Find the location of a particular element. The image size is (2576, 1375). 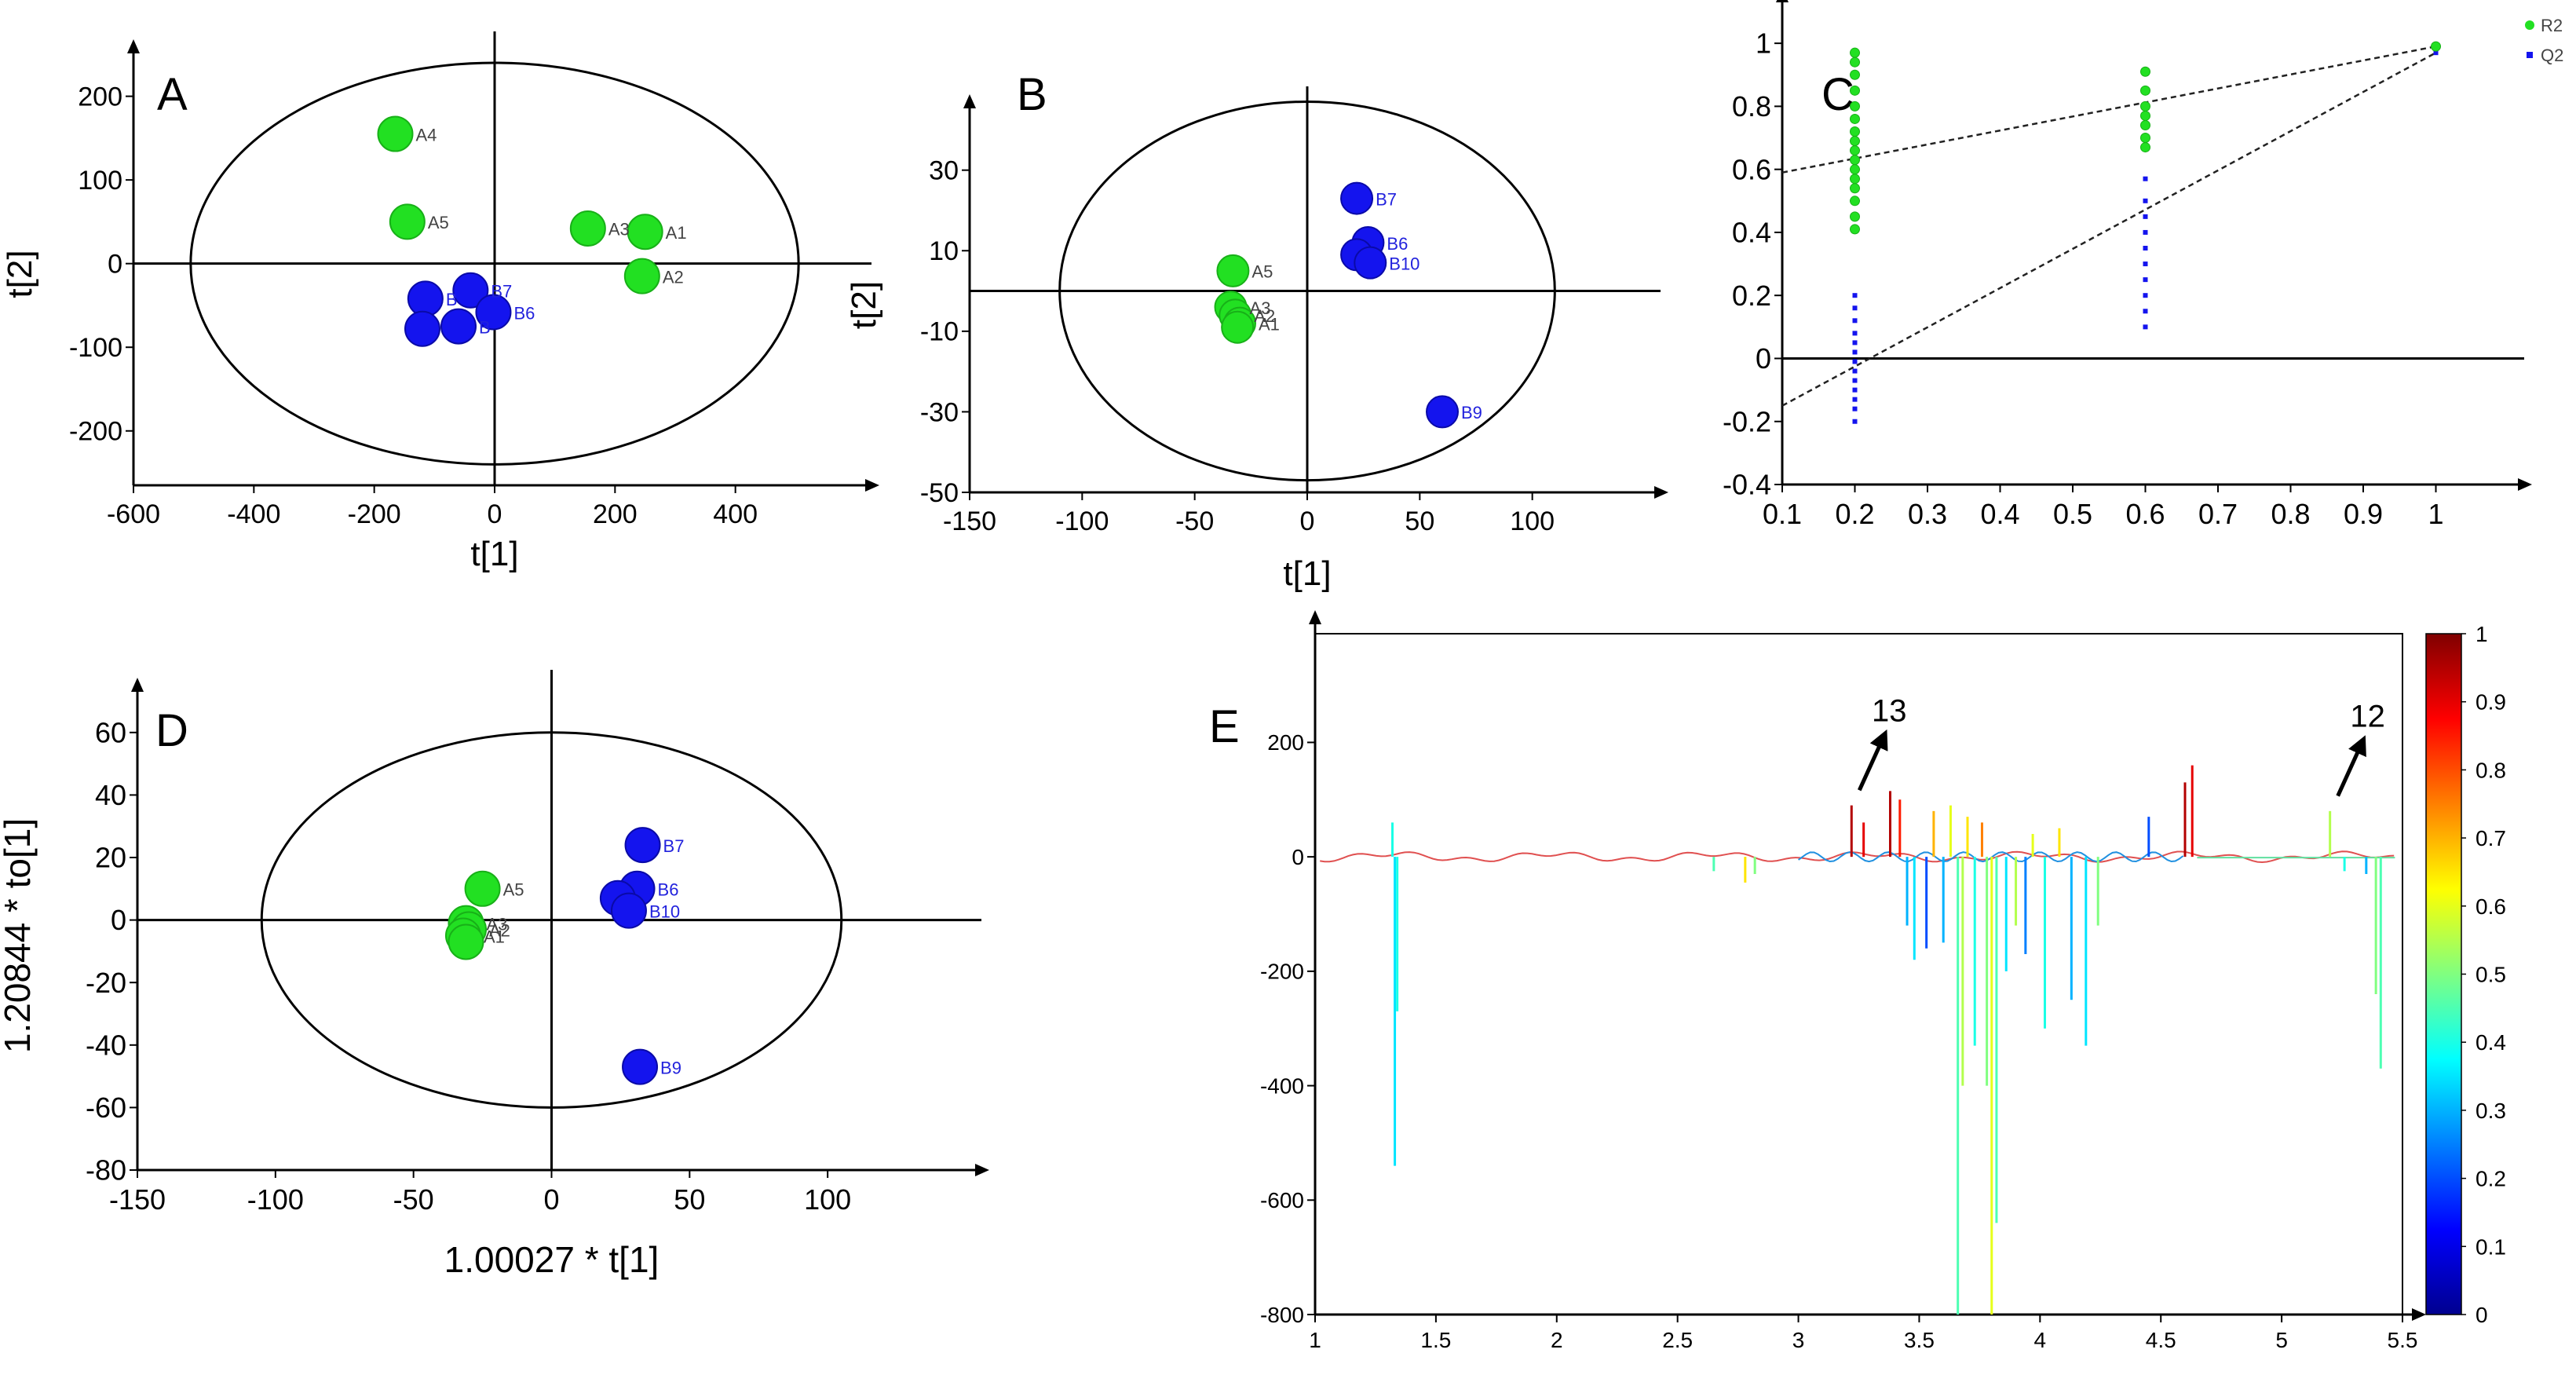

x-tick-label: 0.4 is located at coordinates (1999, 514).